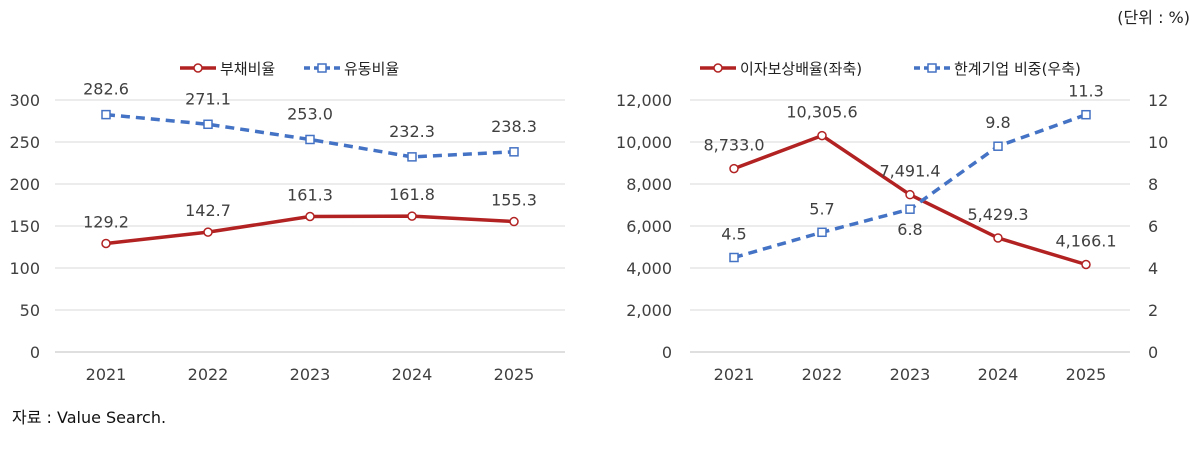 Image resolution: width=1202 pixels, height=453 pixels. Describe the element at coordinates (247, 69) in the screenshot. I see `legend-label: 부채비율` at that location.